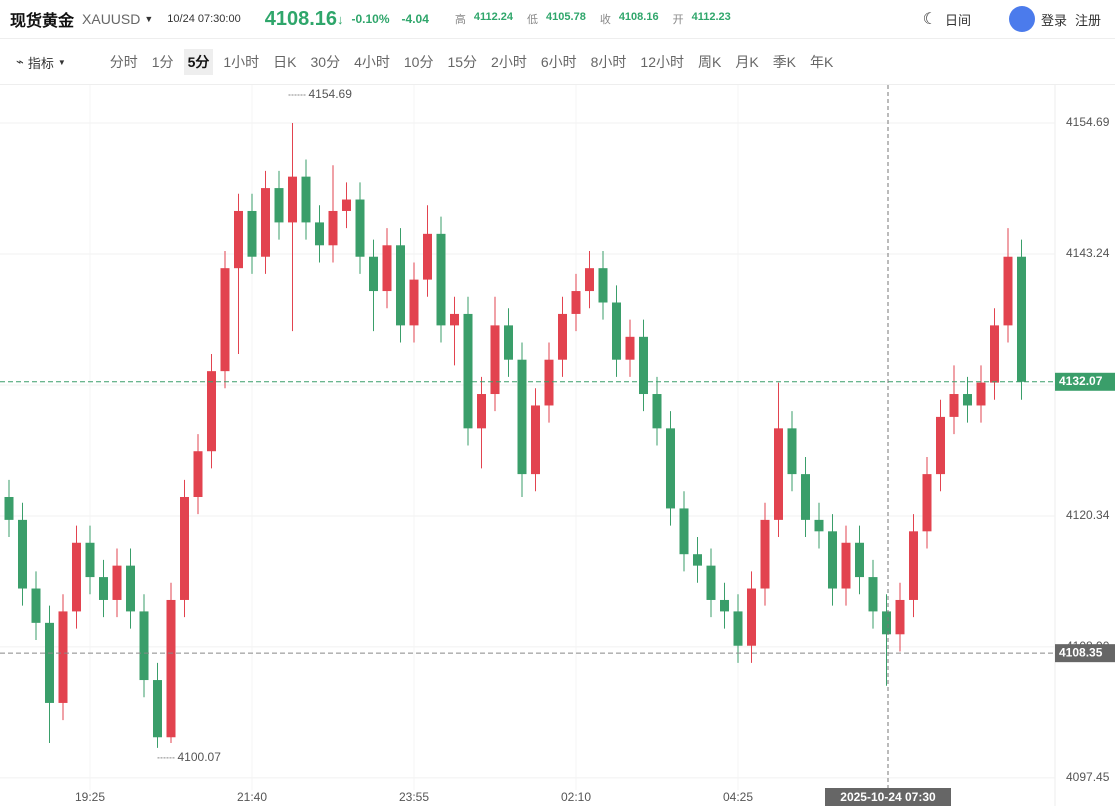 The height and width of the screenshot is (806, 1115). I want to click on x-tick-label: 23:55, so click(414, 797).